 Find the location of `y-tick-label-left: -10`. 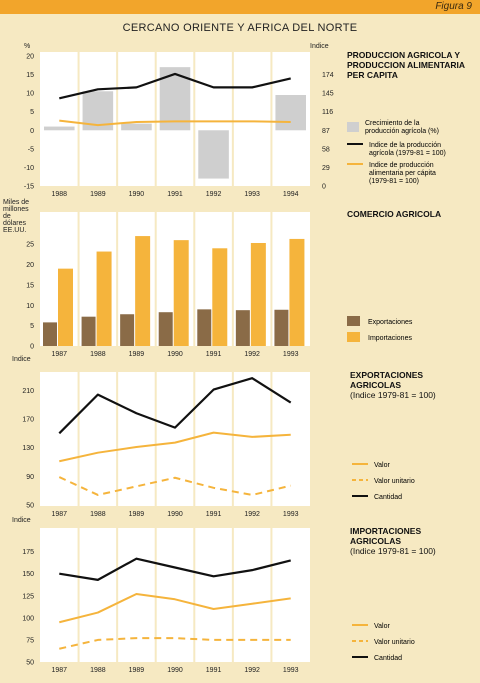

y-tick-label-left: -10 is located at coordinates (29, 168).